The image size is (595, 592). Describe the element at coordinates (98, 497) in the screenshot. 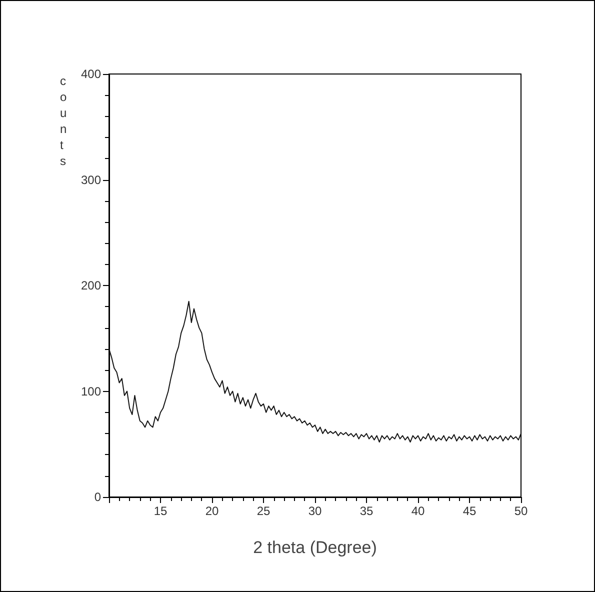

I see `y-tick-label: 0` at that location.